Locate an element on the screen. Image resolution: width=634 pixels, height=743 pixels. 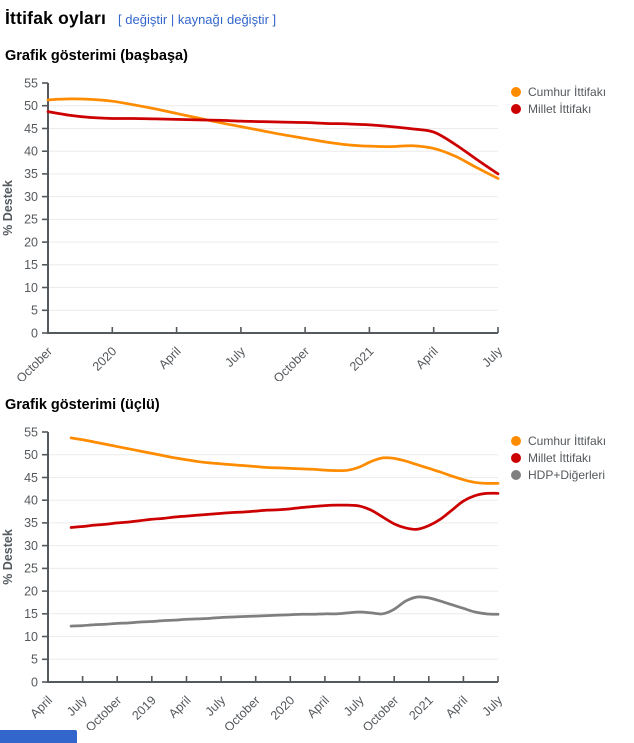
browser-link-status-bar is located at coordinates (38, 736).